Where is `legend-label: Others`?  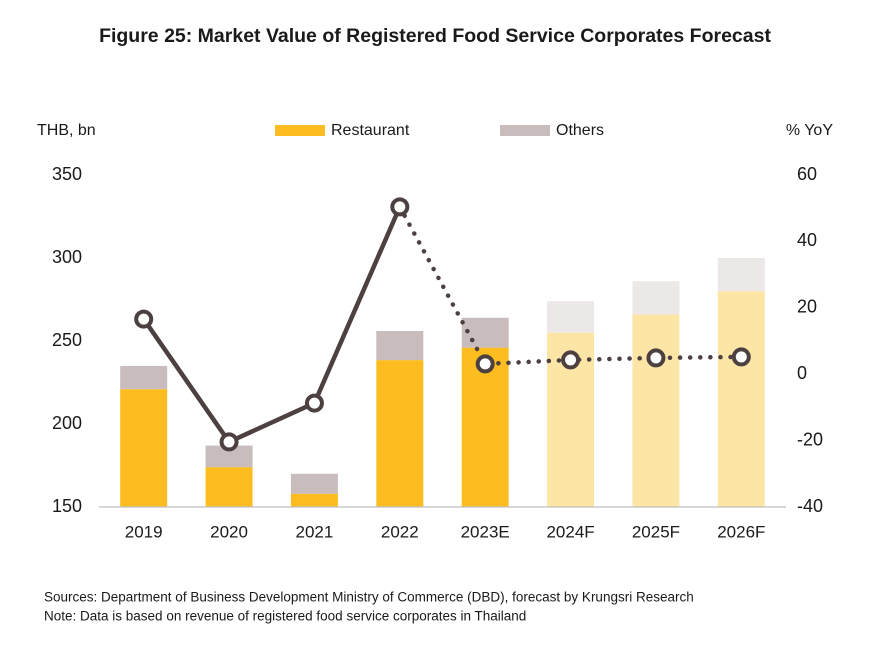
legend-label: Others is located at coordinates (580, 130).